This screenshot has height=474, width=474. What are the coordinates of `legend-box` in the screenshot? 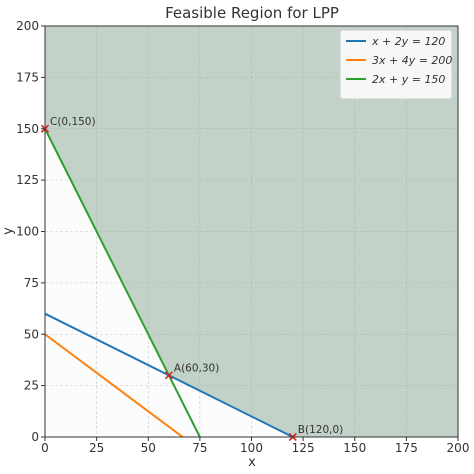 It's located at (396, 64).